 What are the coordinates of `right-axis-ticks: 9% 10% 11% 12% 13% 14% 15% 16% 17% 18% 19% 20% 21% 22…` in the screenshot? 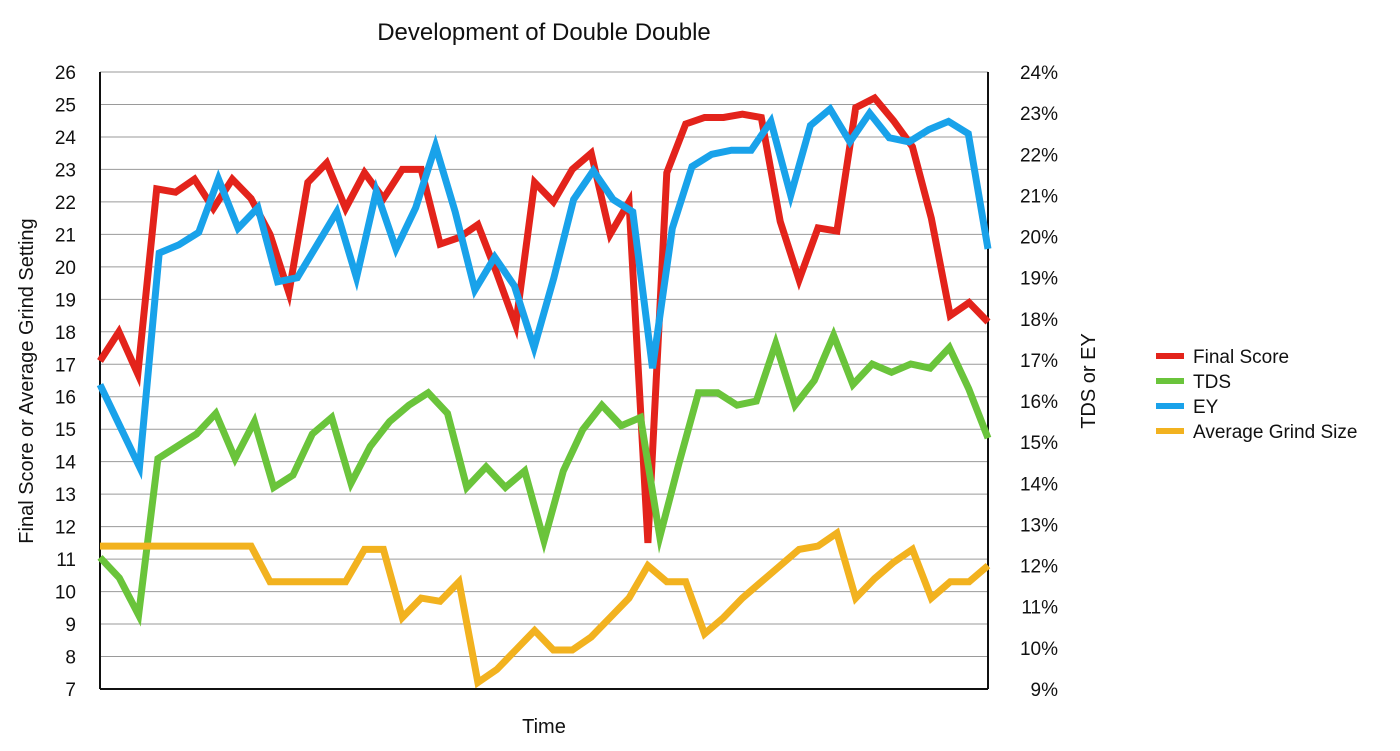 It's located at (1039, 382).